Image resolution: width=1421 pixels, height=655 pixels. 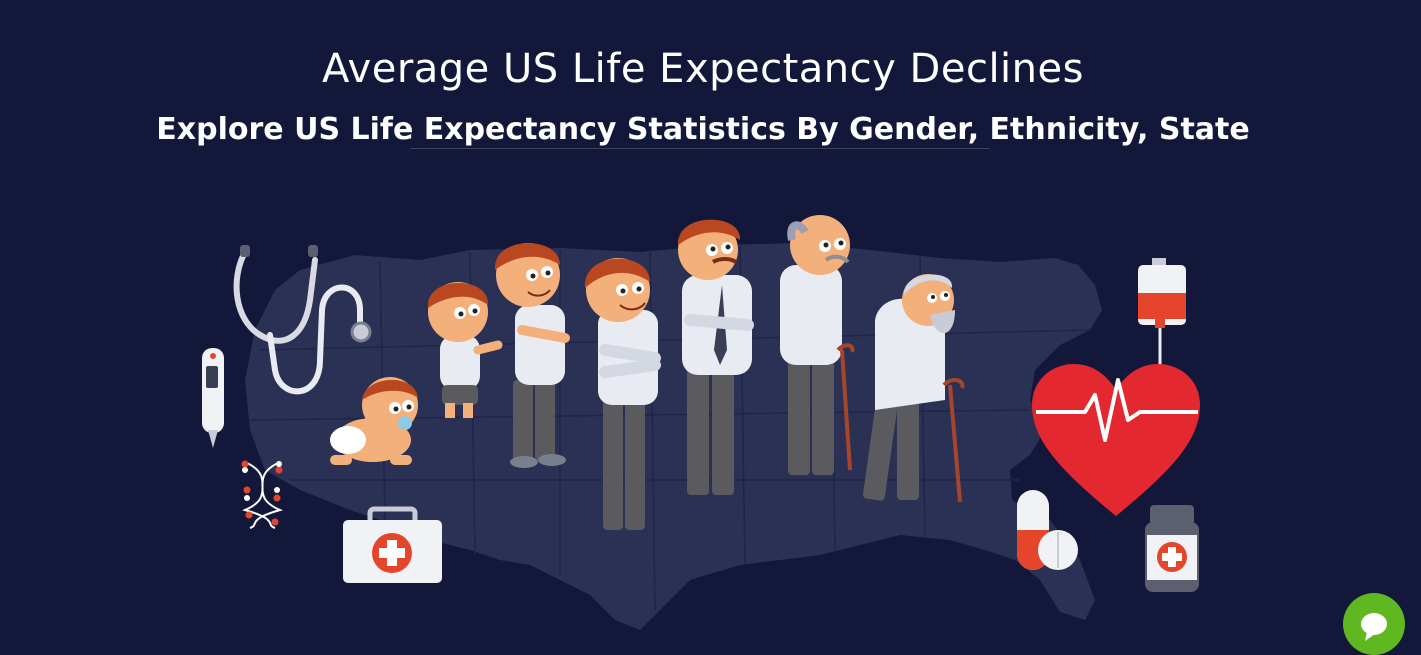 What do you see at coordinates (302, 320) in the screenshot?
I see `stethoscope-icon` at bounding box center [302, 320].